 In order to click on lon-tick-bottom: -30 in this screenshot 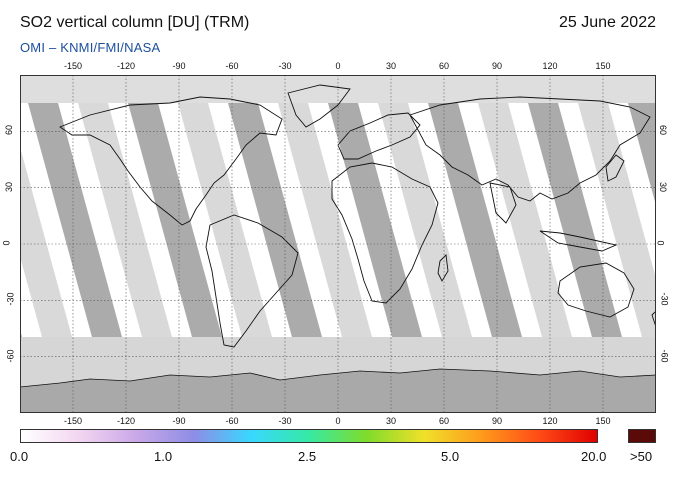, I will do `click(285, 421)`.